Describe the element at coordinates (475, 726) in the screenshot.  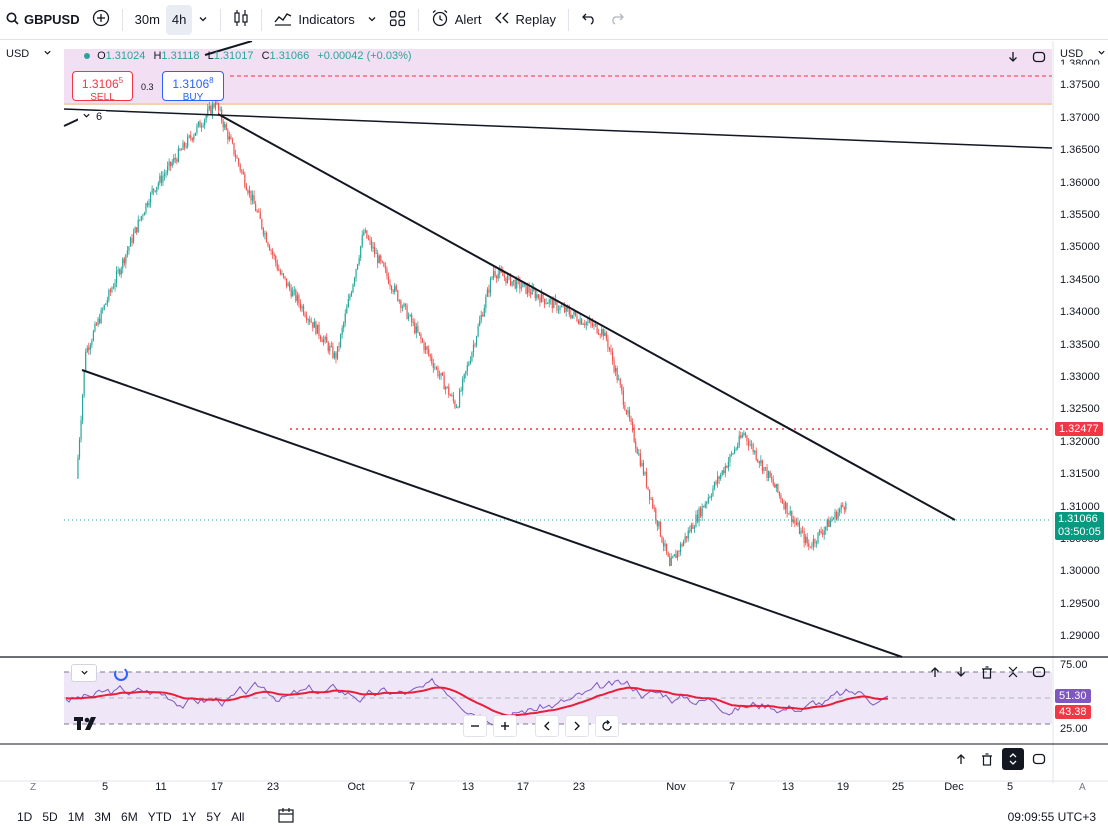
I see `zoom-out-button` at that location.